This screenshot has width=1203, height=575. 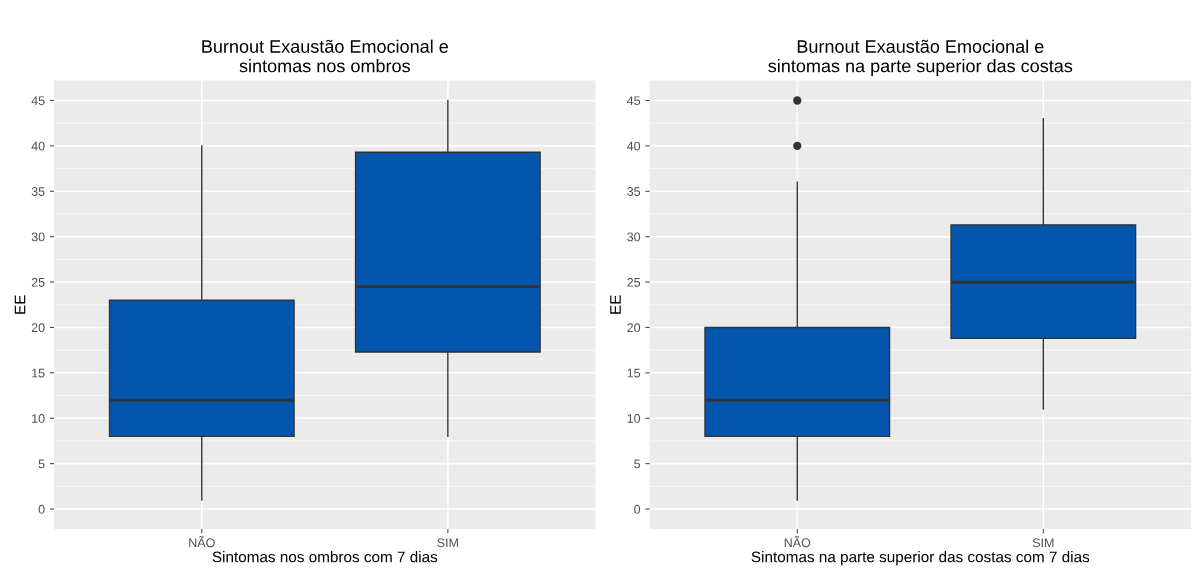 I want to click on x-axis-title: Sintomas nos ombros com 7 dias, so click(x=325, y=557).